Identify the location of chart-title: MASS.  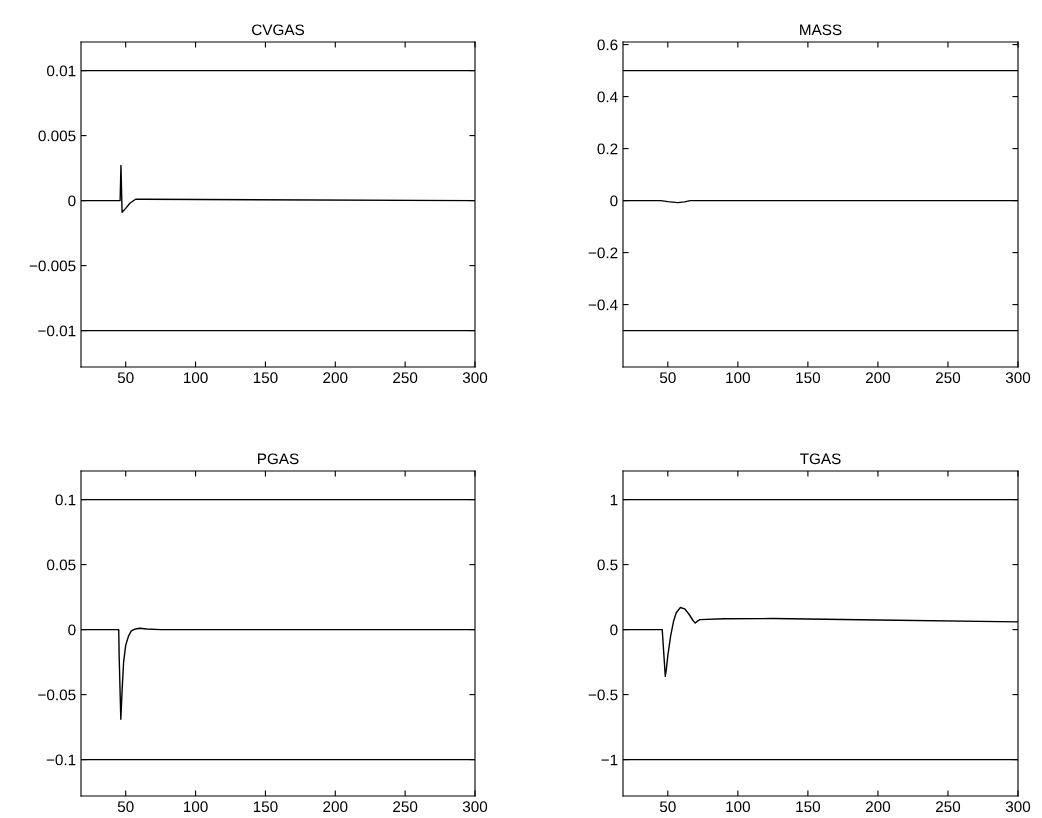
(821, 30).